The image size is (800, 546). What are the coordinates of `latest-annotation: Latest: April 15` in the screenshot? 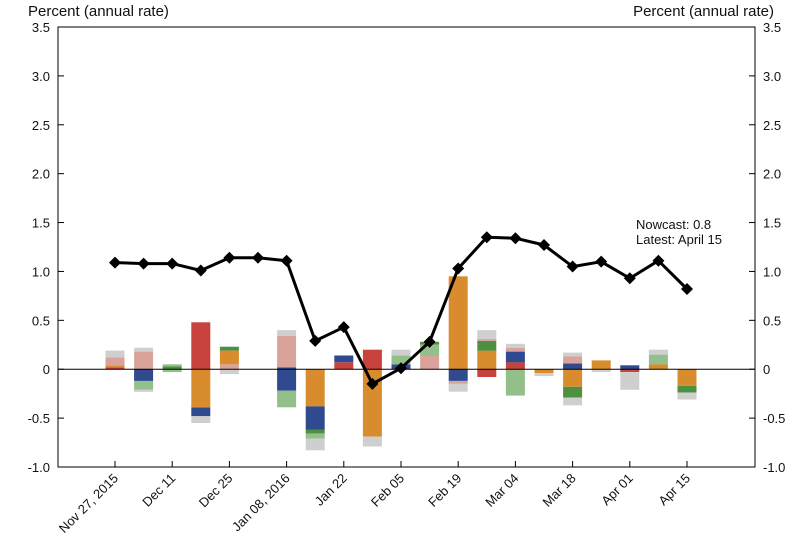 It's located at (679, 239).